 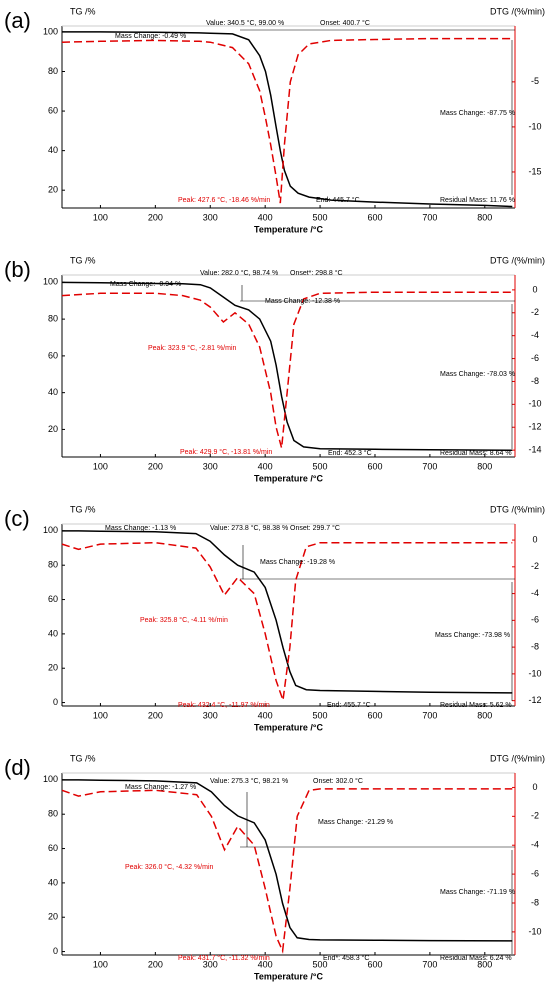 I want to click on panel-label: (d), so click(x=17, y=767).